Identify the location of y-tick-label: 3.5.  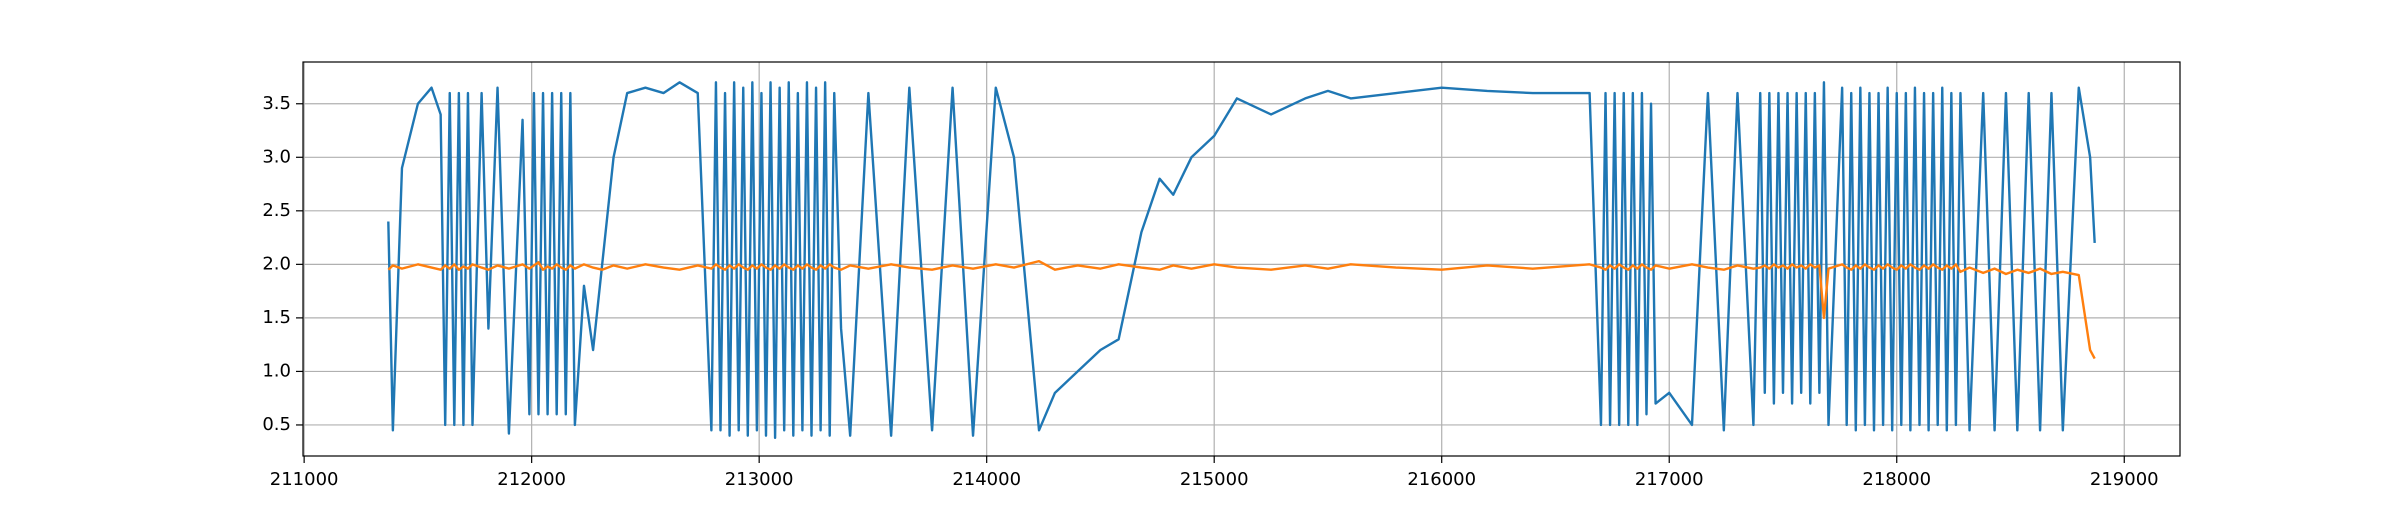
(276, 103).